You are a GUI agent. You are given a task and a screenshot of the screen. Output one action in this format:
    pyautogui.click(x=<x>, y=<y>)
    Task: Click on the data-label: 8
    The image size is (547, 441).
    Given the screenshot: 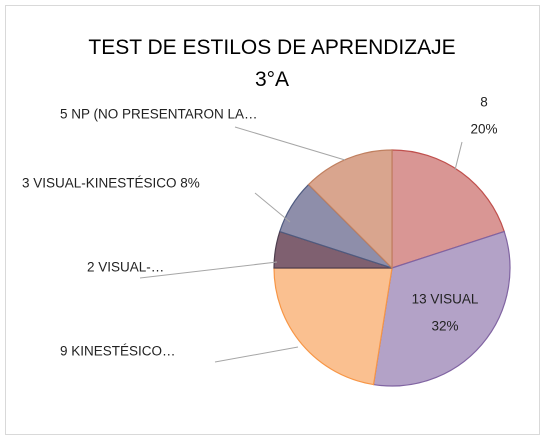 What is the action you would take?
    pyautogui.click(x=484, y=102)
    